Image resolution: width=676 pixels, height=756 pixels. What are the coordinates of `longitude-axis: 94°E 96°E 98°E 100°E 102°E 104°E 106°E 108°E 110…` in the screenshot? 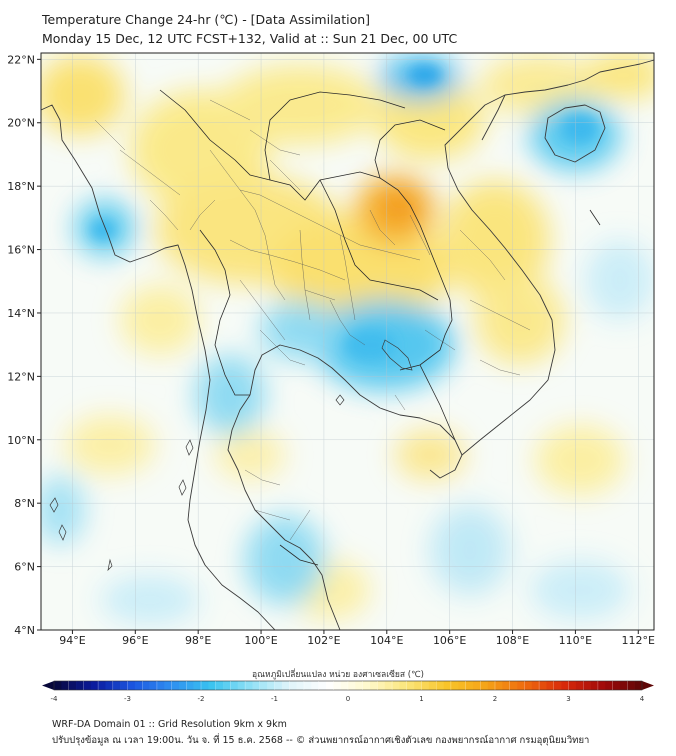 It's located at (357, 638).